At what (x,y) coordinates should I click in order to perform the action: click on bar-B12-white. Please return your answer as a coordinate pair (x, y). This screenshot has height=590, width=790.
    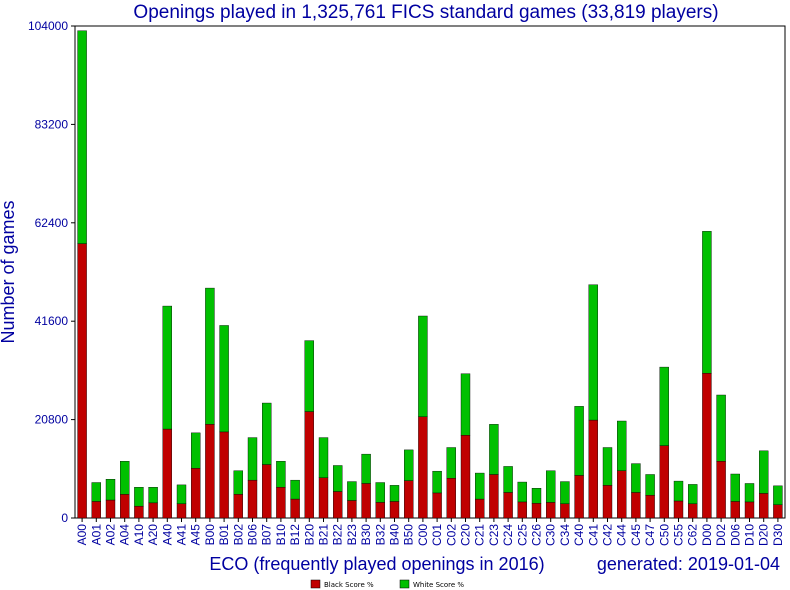
    Looking at the image, I should click on (295, 489).